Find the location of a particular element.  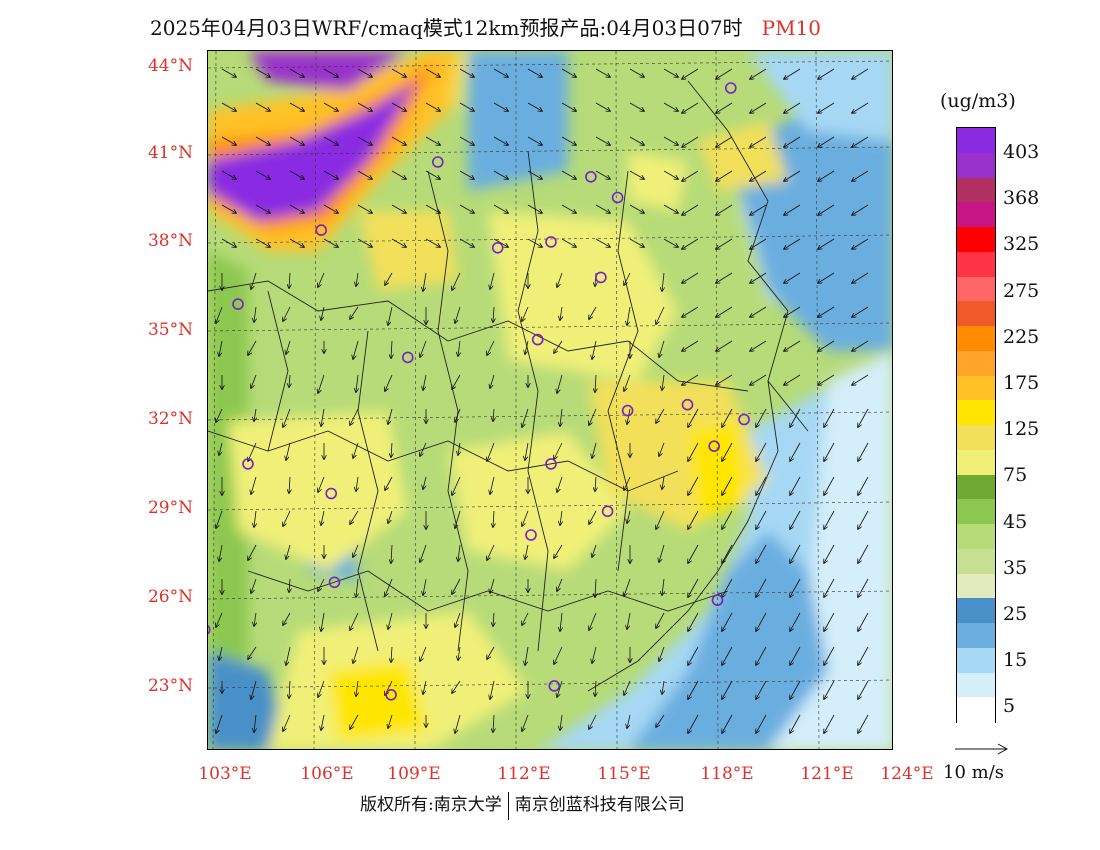

city-marker is located at coordinates (238, 304).